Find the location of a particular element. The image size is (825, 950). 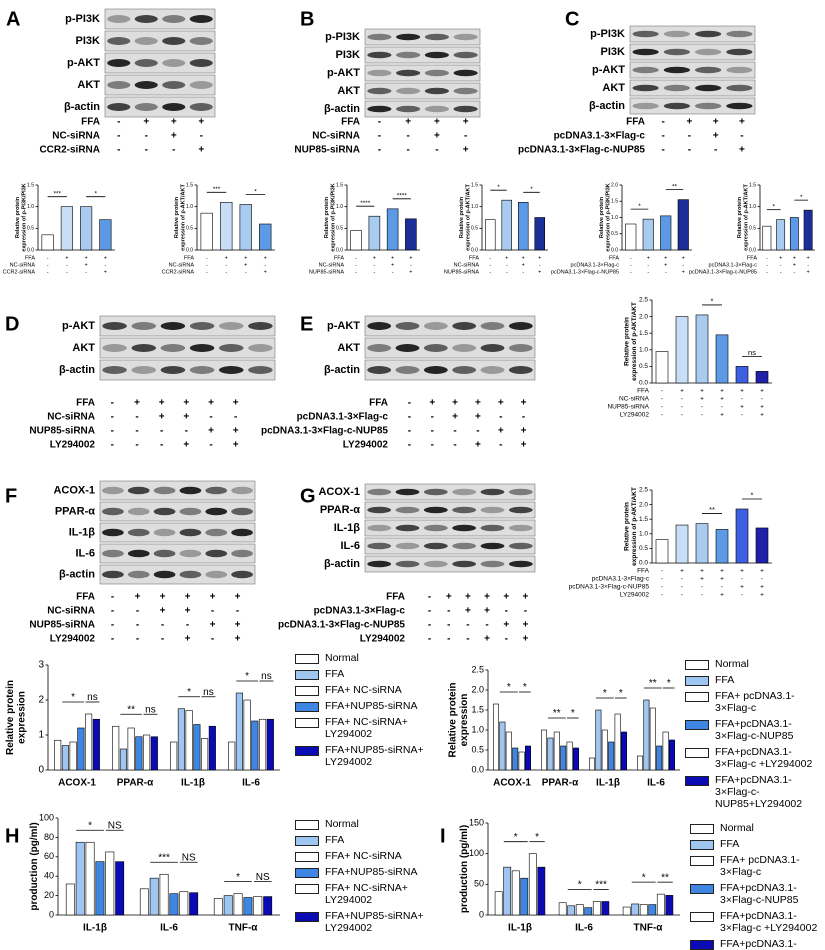

y-tick-label: 0.0 is located at coordinates (643, 383).